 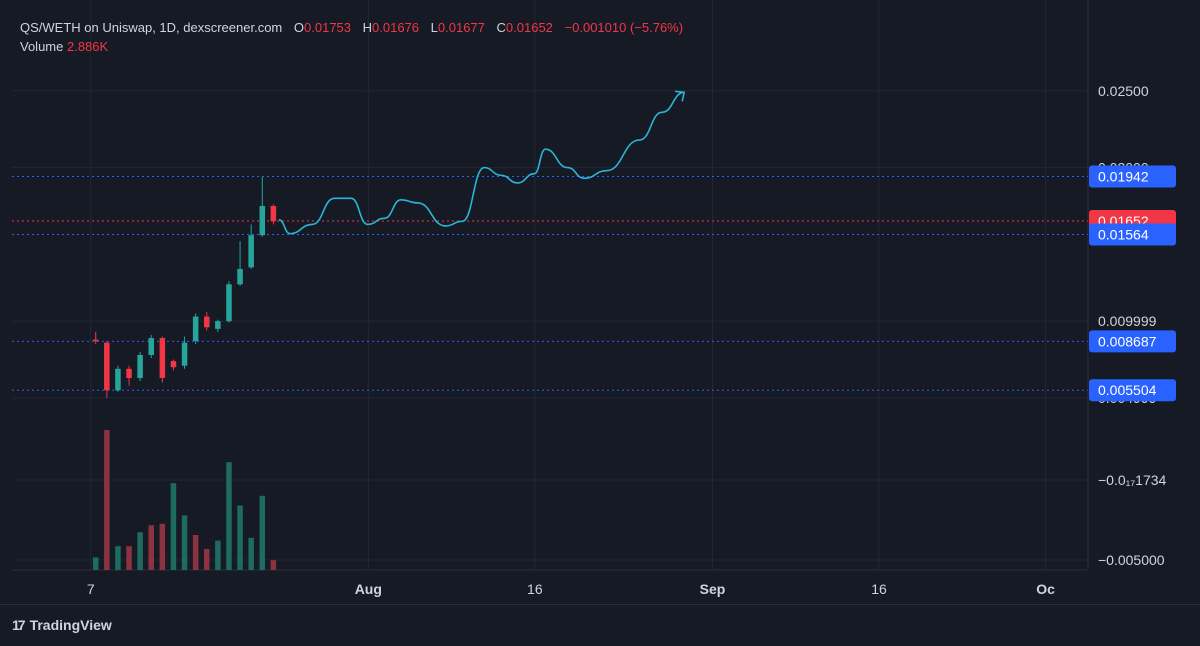 I want to click on price-level-badge-label: 0.01942, so click(x=1123, y=176).